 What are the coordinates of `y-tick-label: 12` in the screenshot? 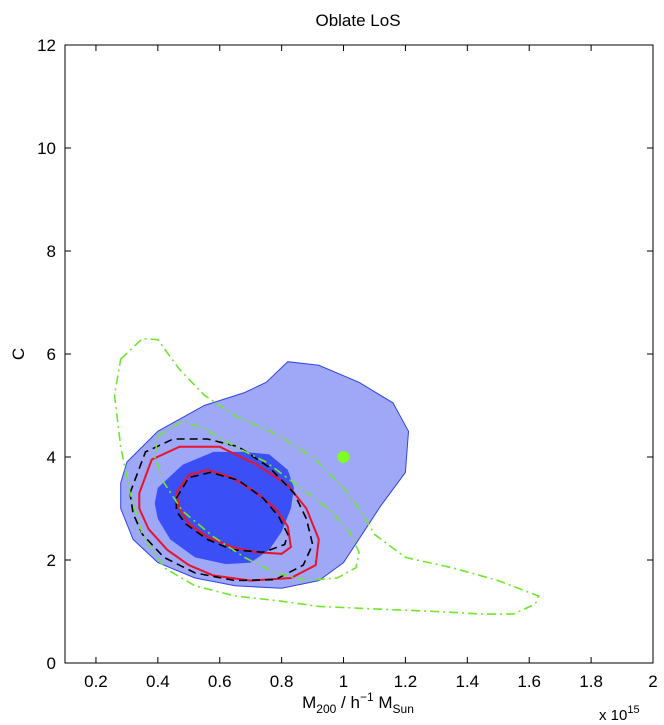 It's located at (46, 45).